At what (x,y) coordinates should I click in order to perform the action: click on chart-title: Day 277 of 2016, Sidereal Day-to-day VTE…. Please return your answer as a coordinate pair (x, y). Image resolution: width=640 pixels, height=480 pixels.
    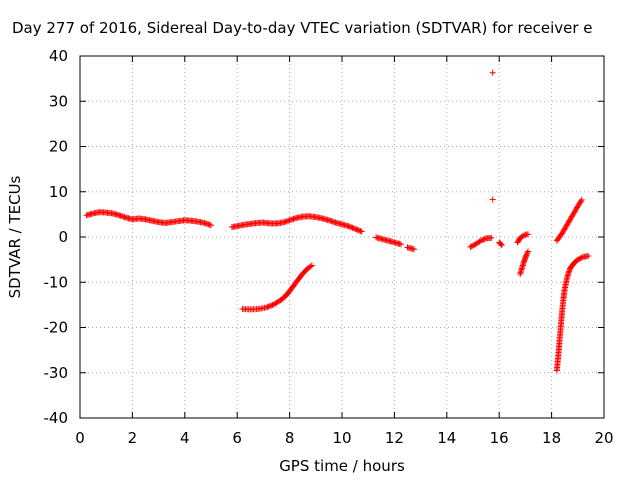
    Looking at the image, I should click on (302, 28).